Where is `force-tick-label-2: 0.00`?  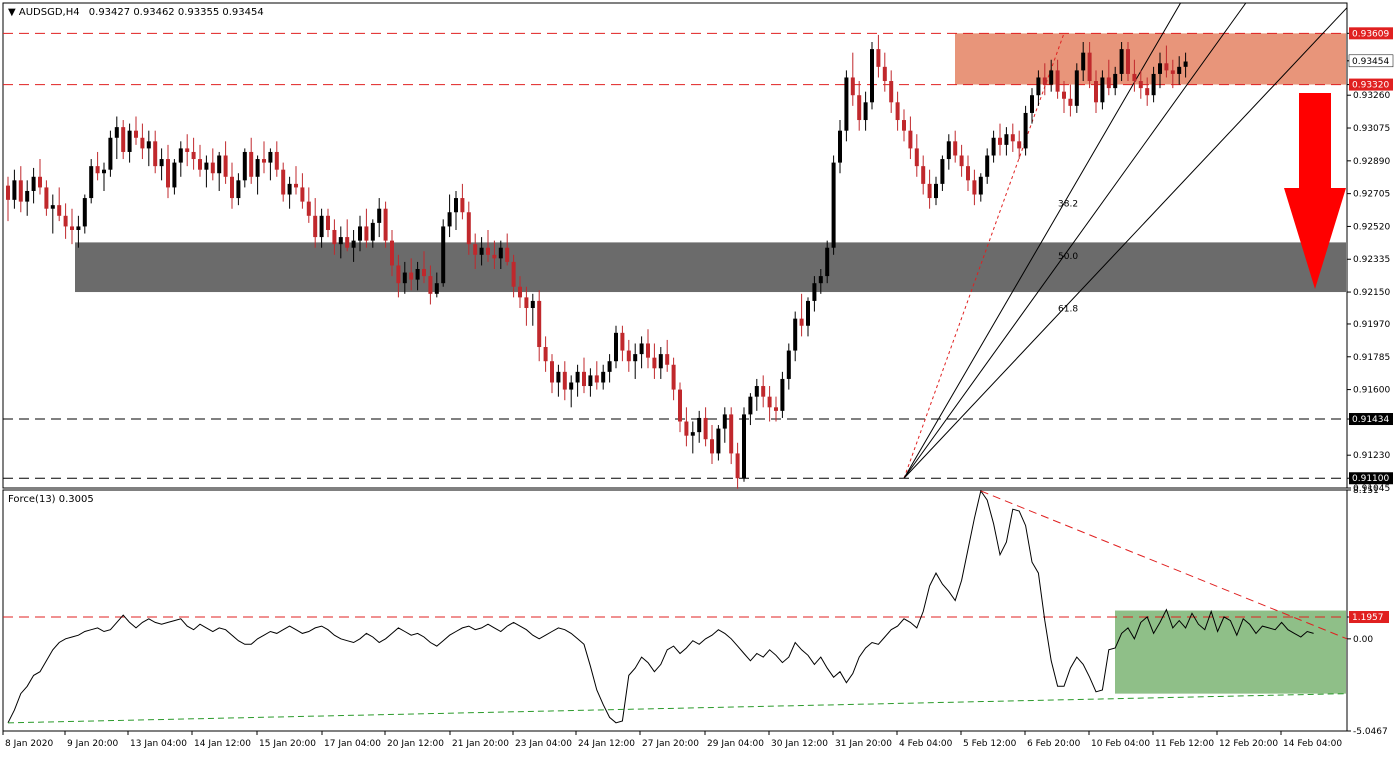
force-tick-label-2: 0.00 is located at coordinates (1363, 640).